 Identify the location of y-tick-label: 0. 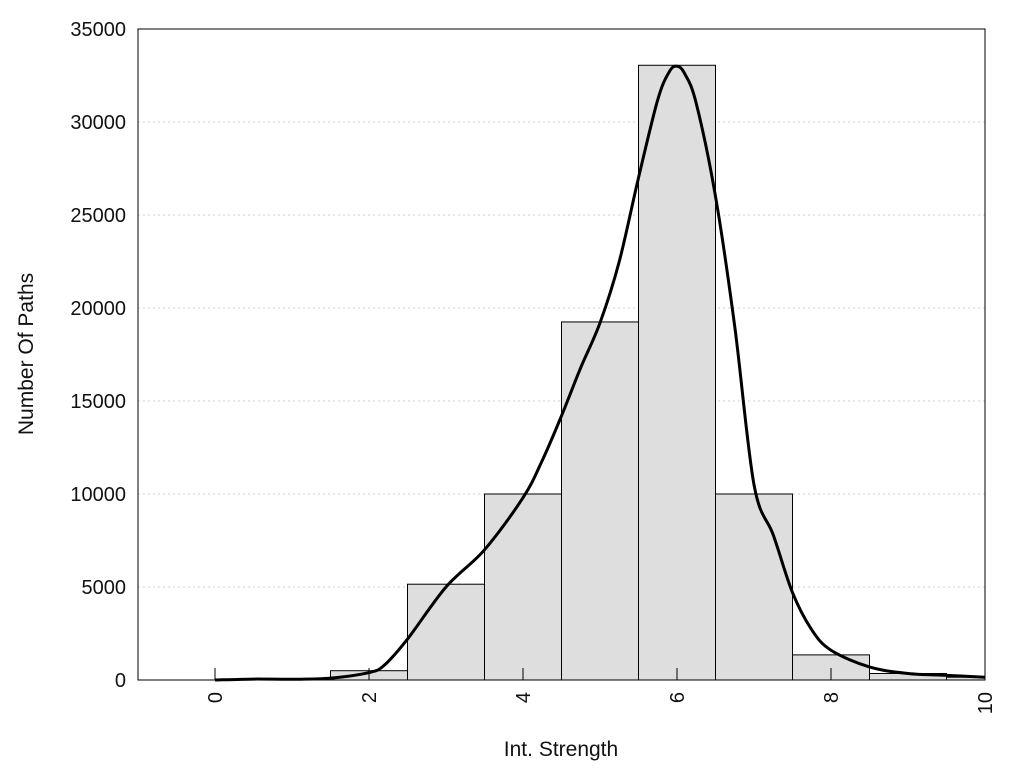
(120, 681).